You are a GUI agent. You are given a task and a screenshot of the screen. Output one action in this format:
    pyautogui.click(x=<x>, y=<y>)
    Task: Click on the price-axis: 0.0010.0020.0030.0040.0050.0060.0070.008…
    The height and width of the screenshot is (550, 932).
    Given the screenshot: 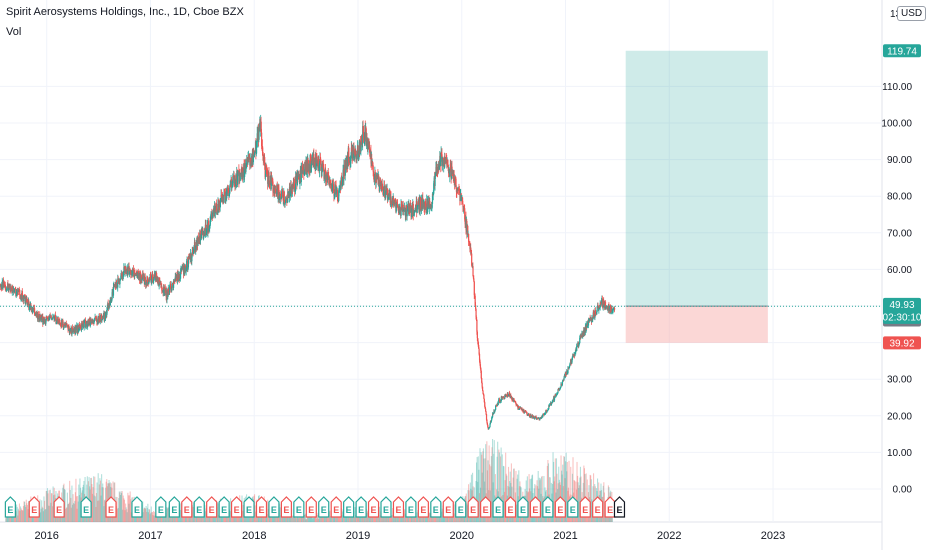 What is the action you would take?
    pyautogui.click(x=896, y=252)
    